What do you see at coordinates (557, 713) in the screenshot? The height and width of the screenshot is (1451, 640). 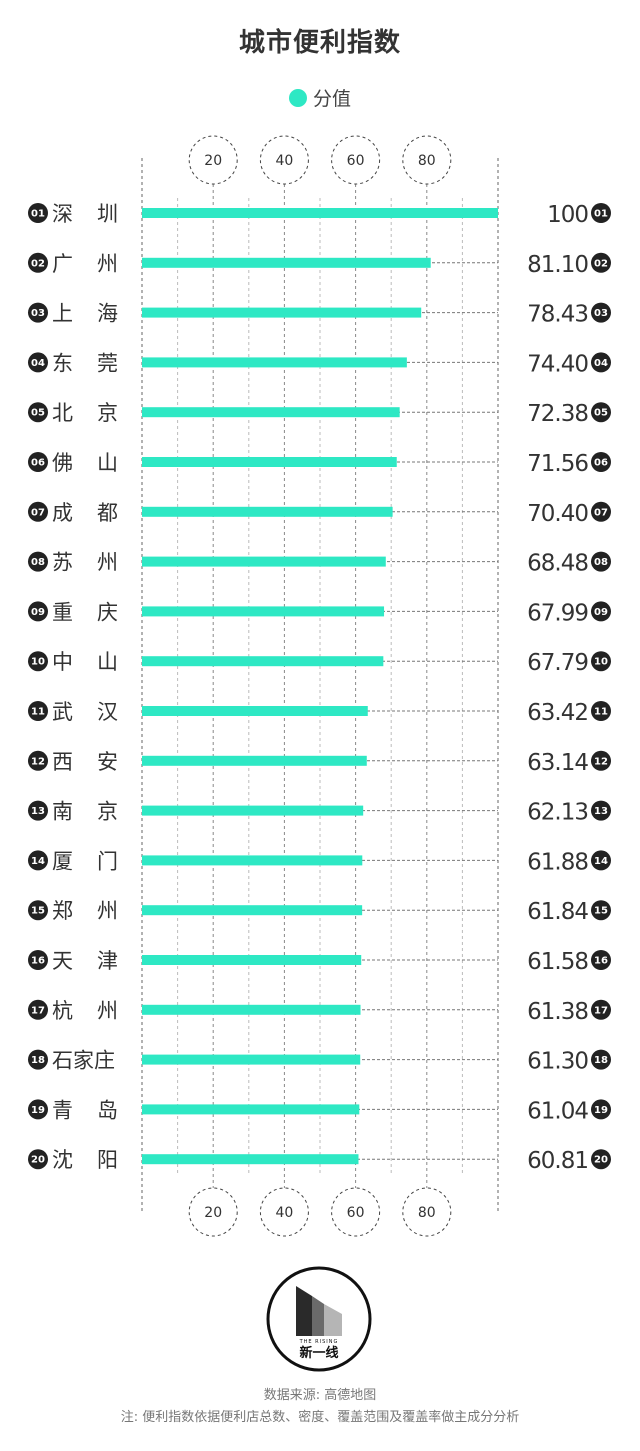 I see `value-label: 63.42` at bounding box center [557, 713].